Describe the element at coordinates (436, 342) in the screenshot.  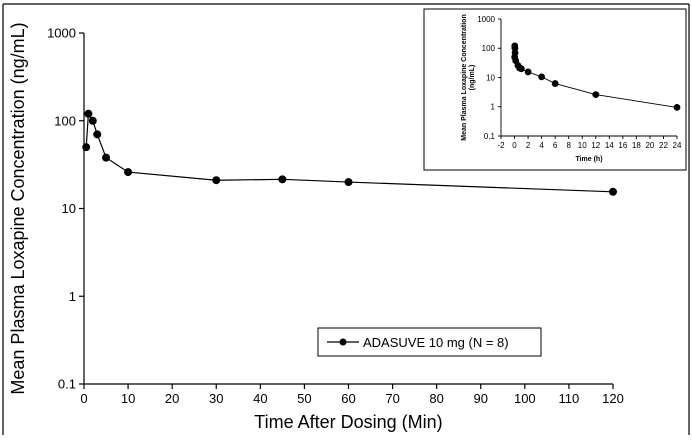
I see `legend-label: ADASUVE 10 mg (N = 8)` at that location.